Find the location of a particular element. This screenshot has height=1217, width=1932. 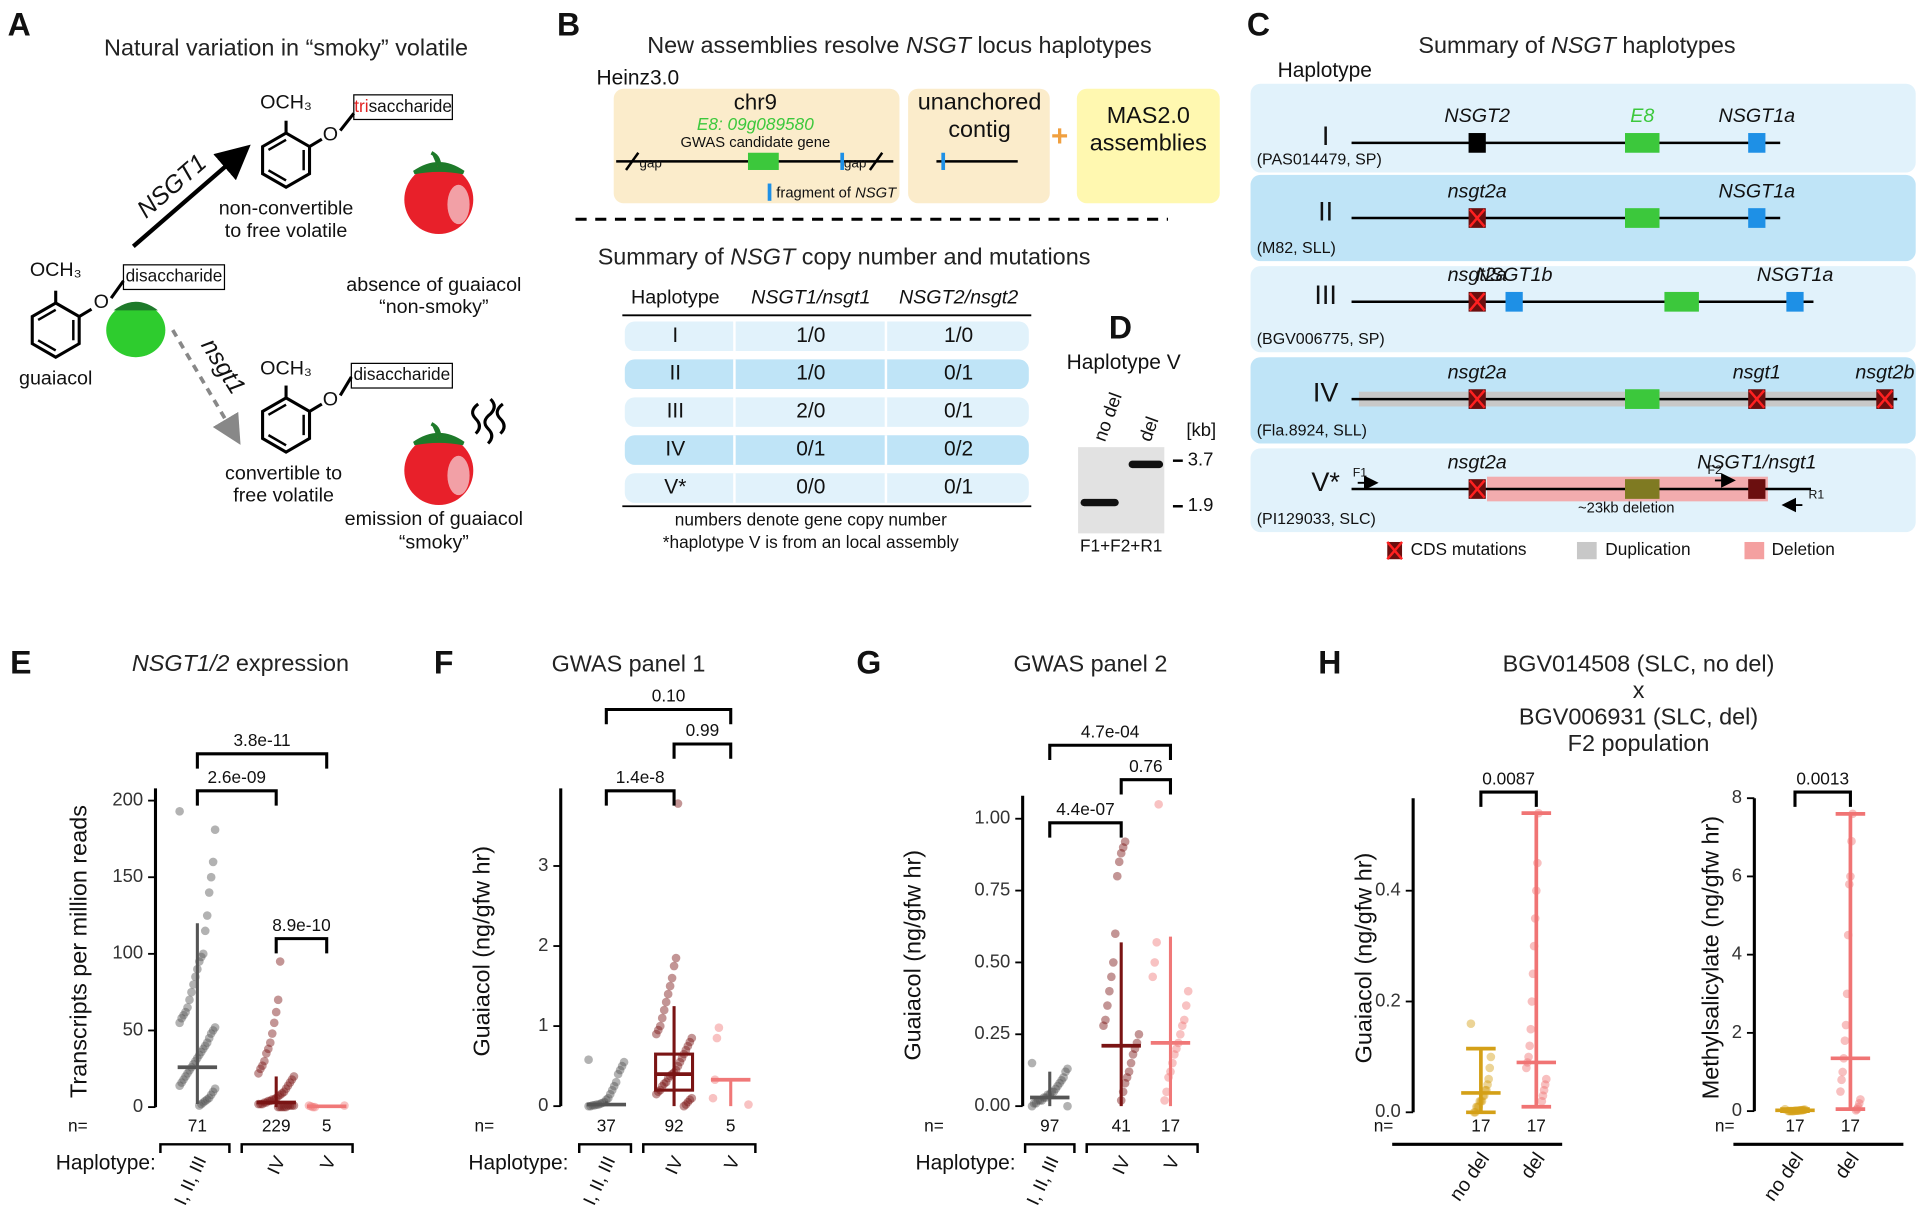

substrate-label: guaiacol is located at coordinates (55, 379).